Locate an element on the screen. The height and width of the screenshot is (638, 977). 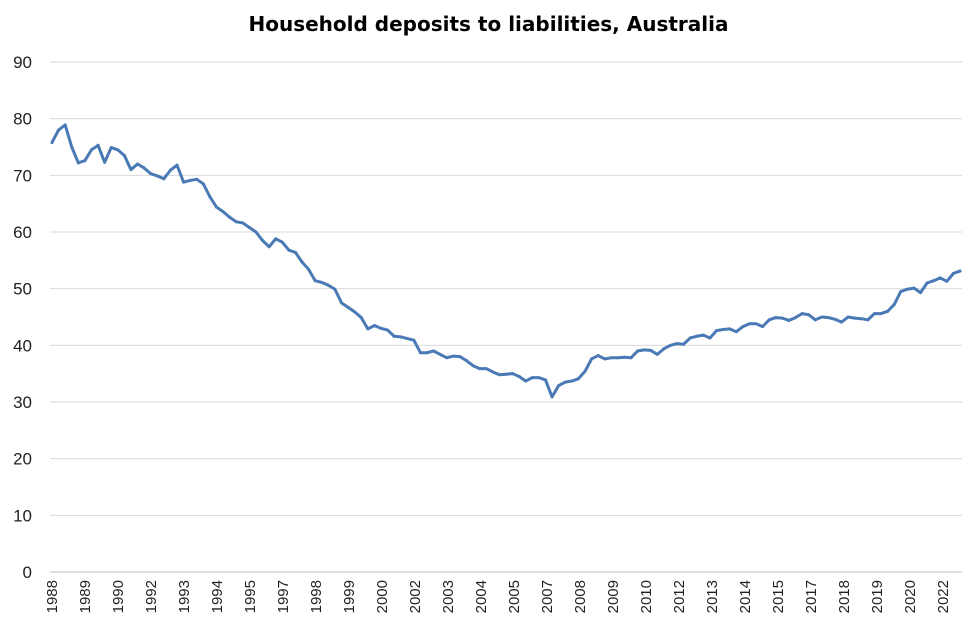
x-tick-label: 1994 is located at coordinates (217, 596).